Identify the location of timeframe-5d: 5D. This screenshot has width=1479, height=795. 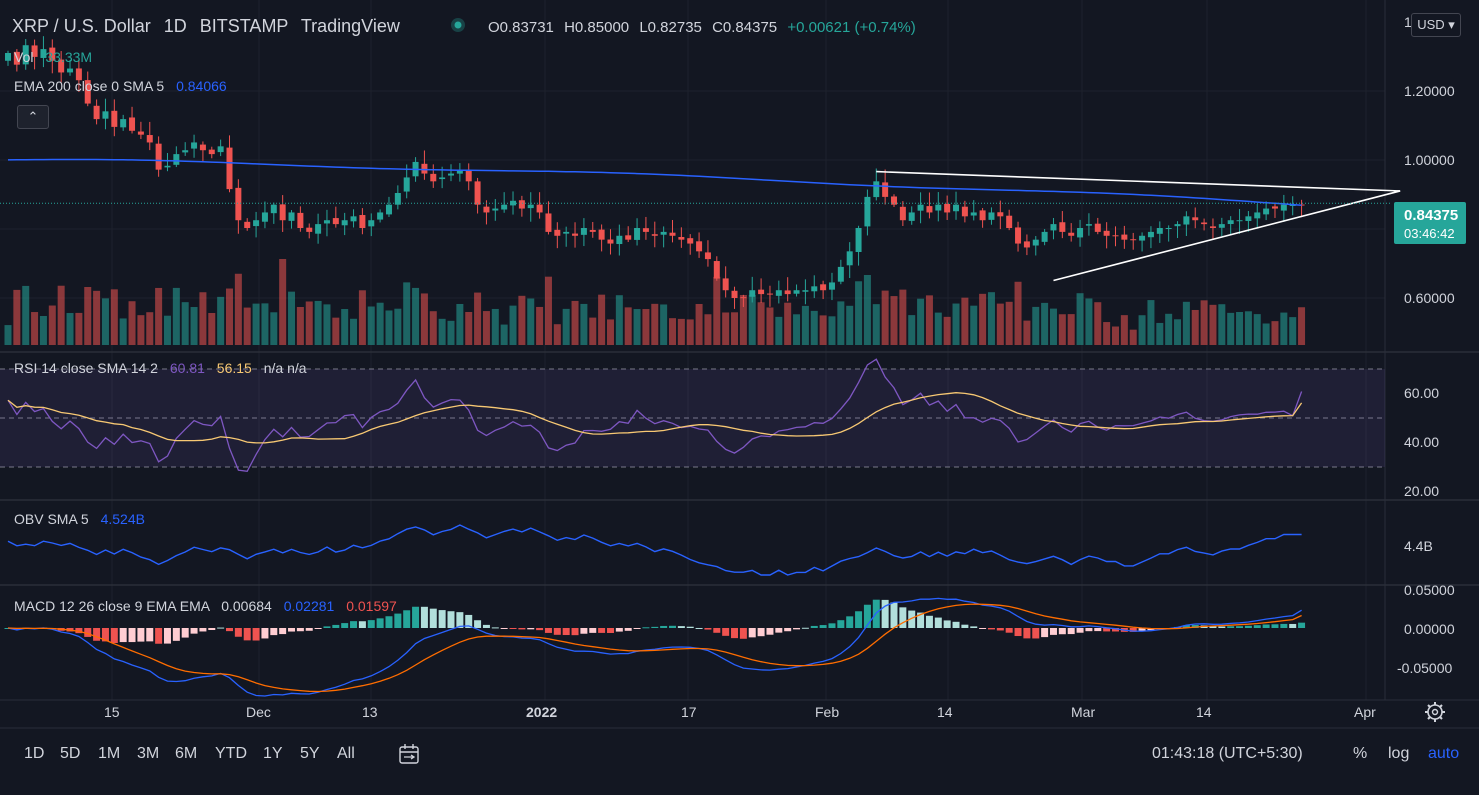
(70, 753).